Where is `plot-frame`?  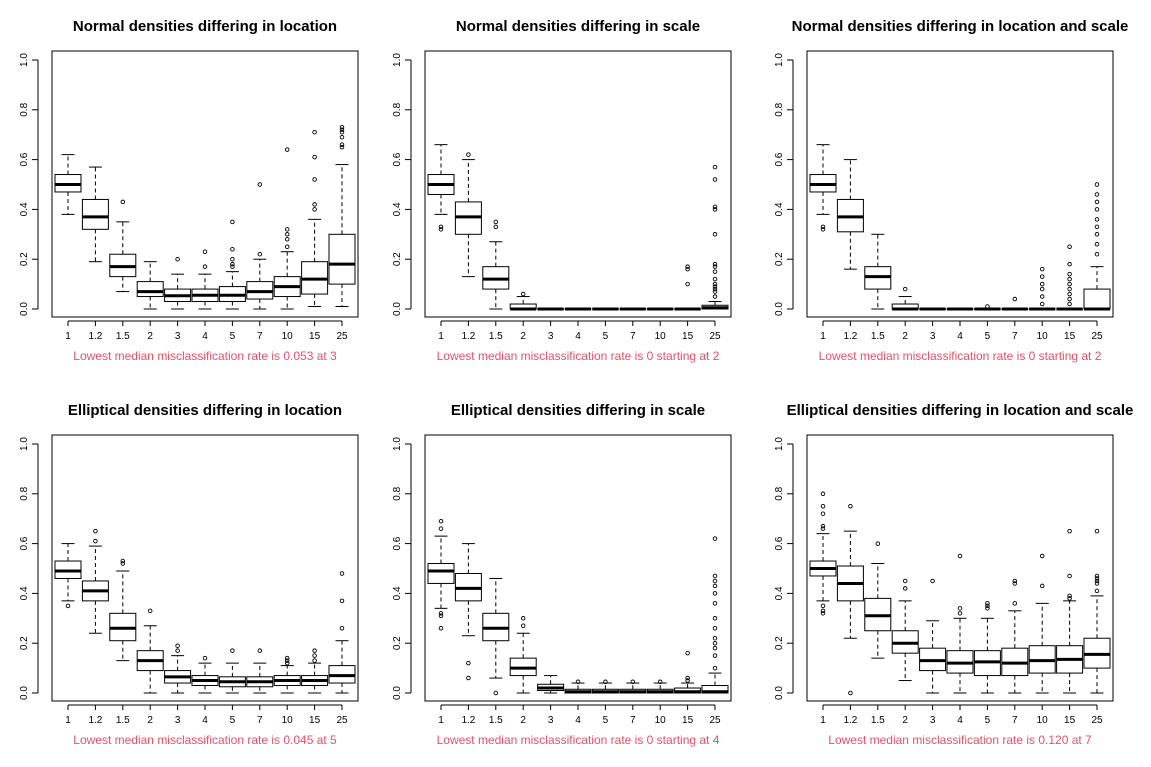 plot-frame is located at coordinates (578, 184).